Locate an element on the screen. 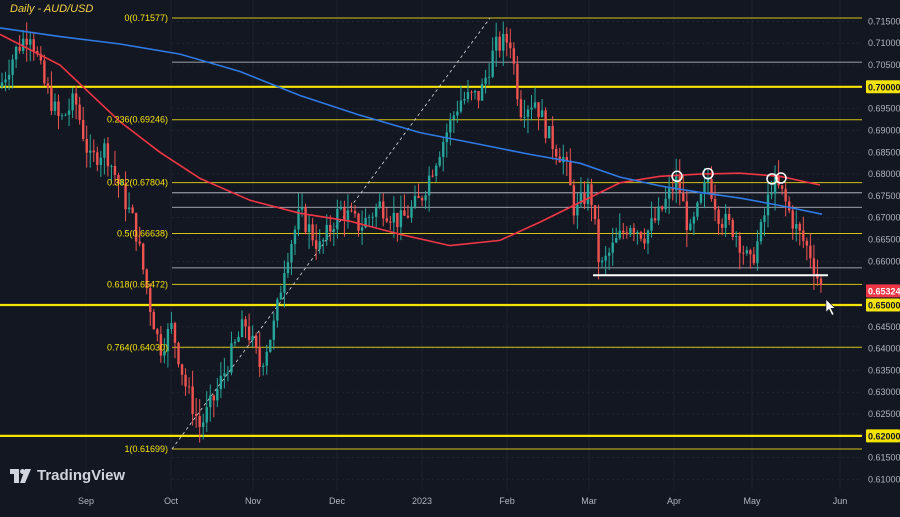 The width and height of the screenshot is (900, 517). y-axis-tick-label: 0.64000 is located at coordinates (884, 349).